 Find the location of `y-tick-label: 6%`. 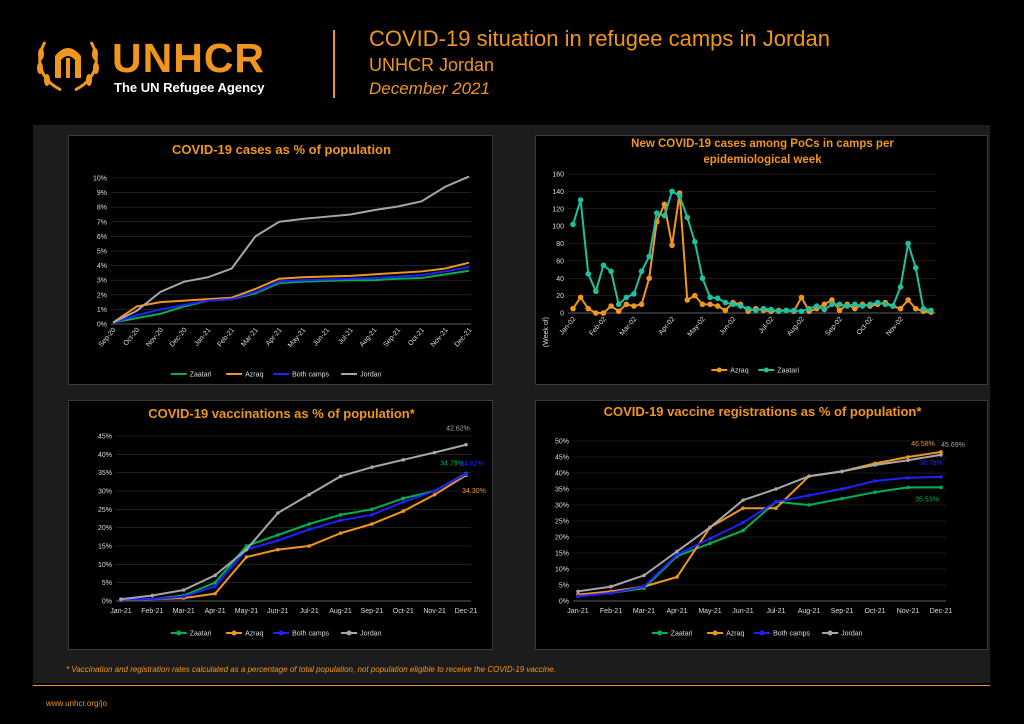

y-tick-label: 6% is located at coordinates (102, 237).